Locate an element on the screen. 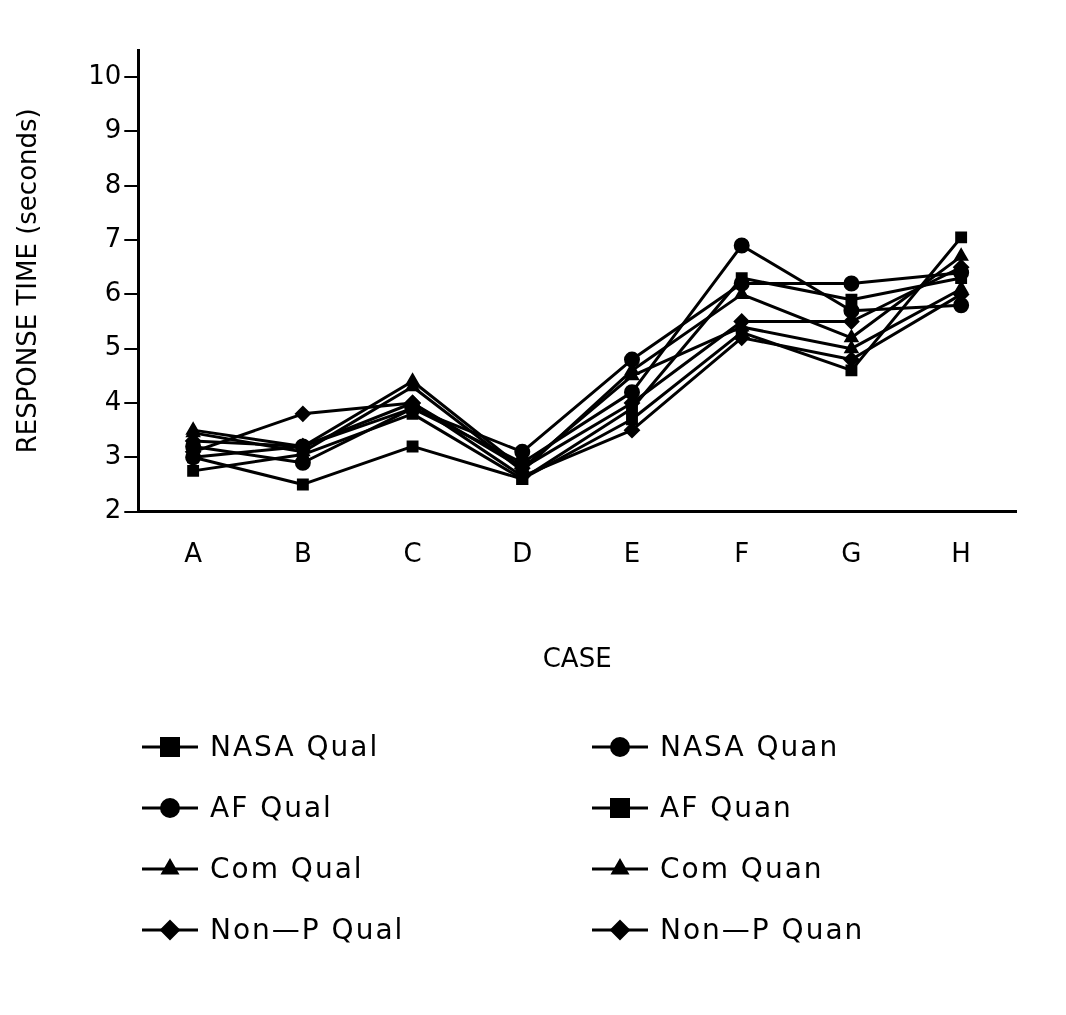 Image resolution: width=1066 pixels, height=1015 pixels. legend-label: Non—P Qual is located at coordinates (307, 929).